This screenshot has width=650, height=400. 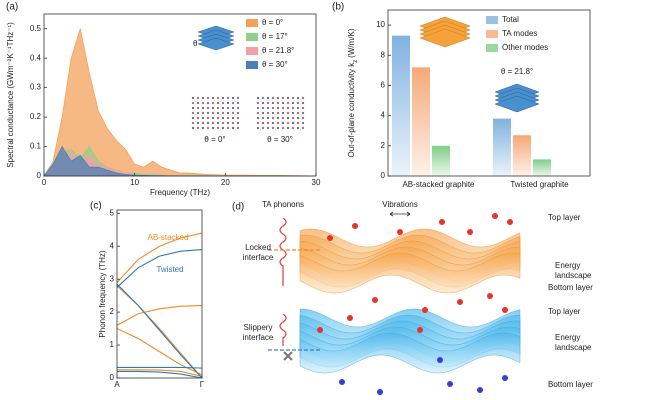 What do you see at coordinates (280, 139) in the screenshot?
I see `inset-label: θ = 30°` at bounding box center [280, 139].